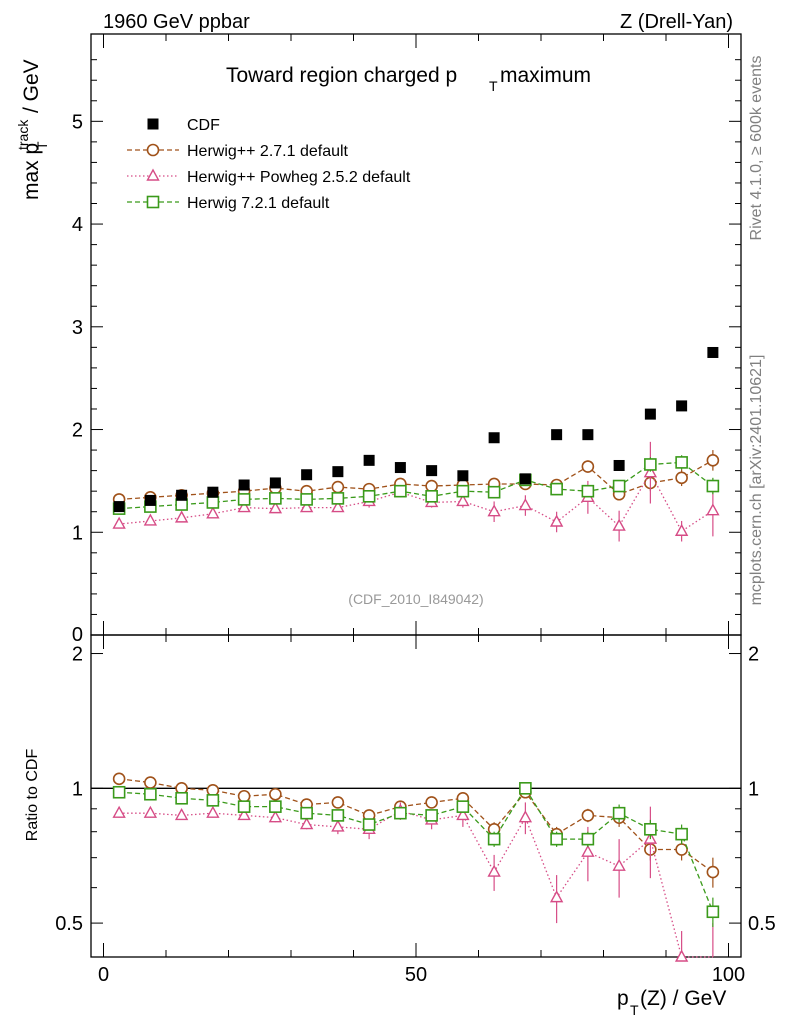 The height and width of the screenshot is (1024, 786). I want to click on main-y-axis-label: max p track T / GeV, so click(32, 129).